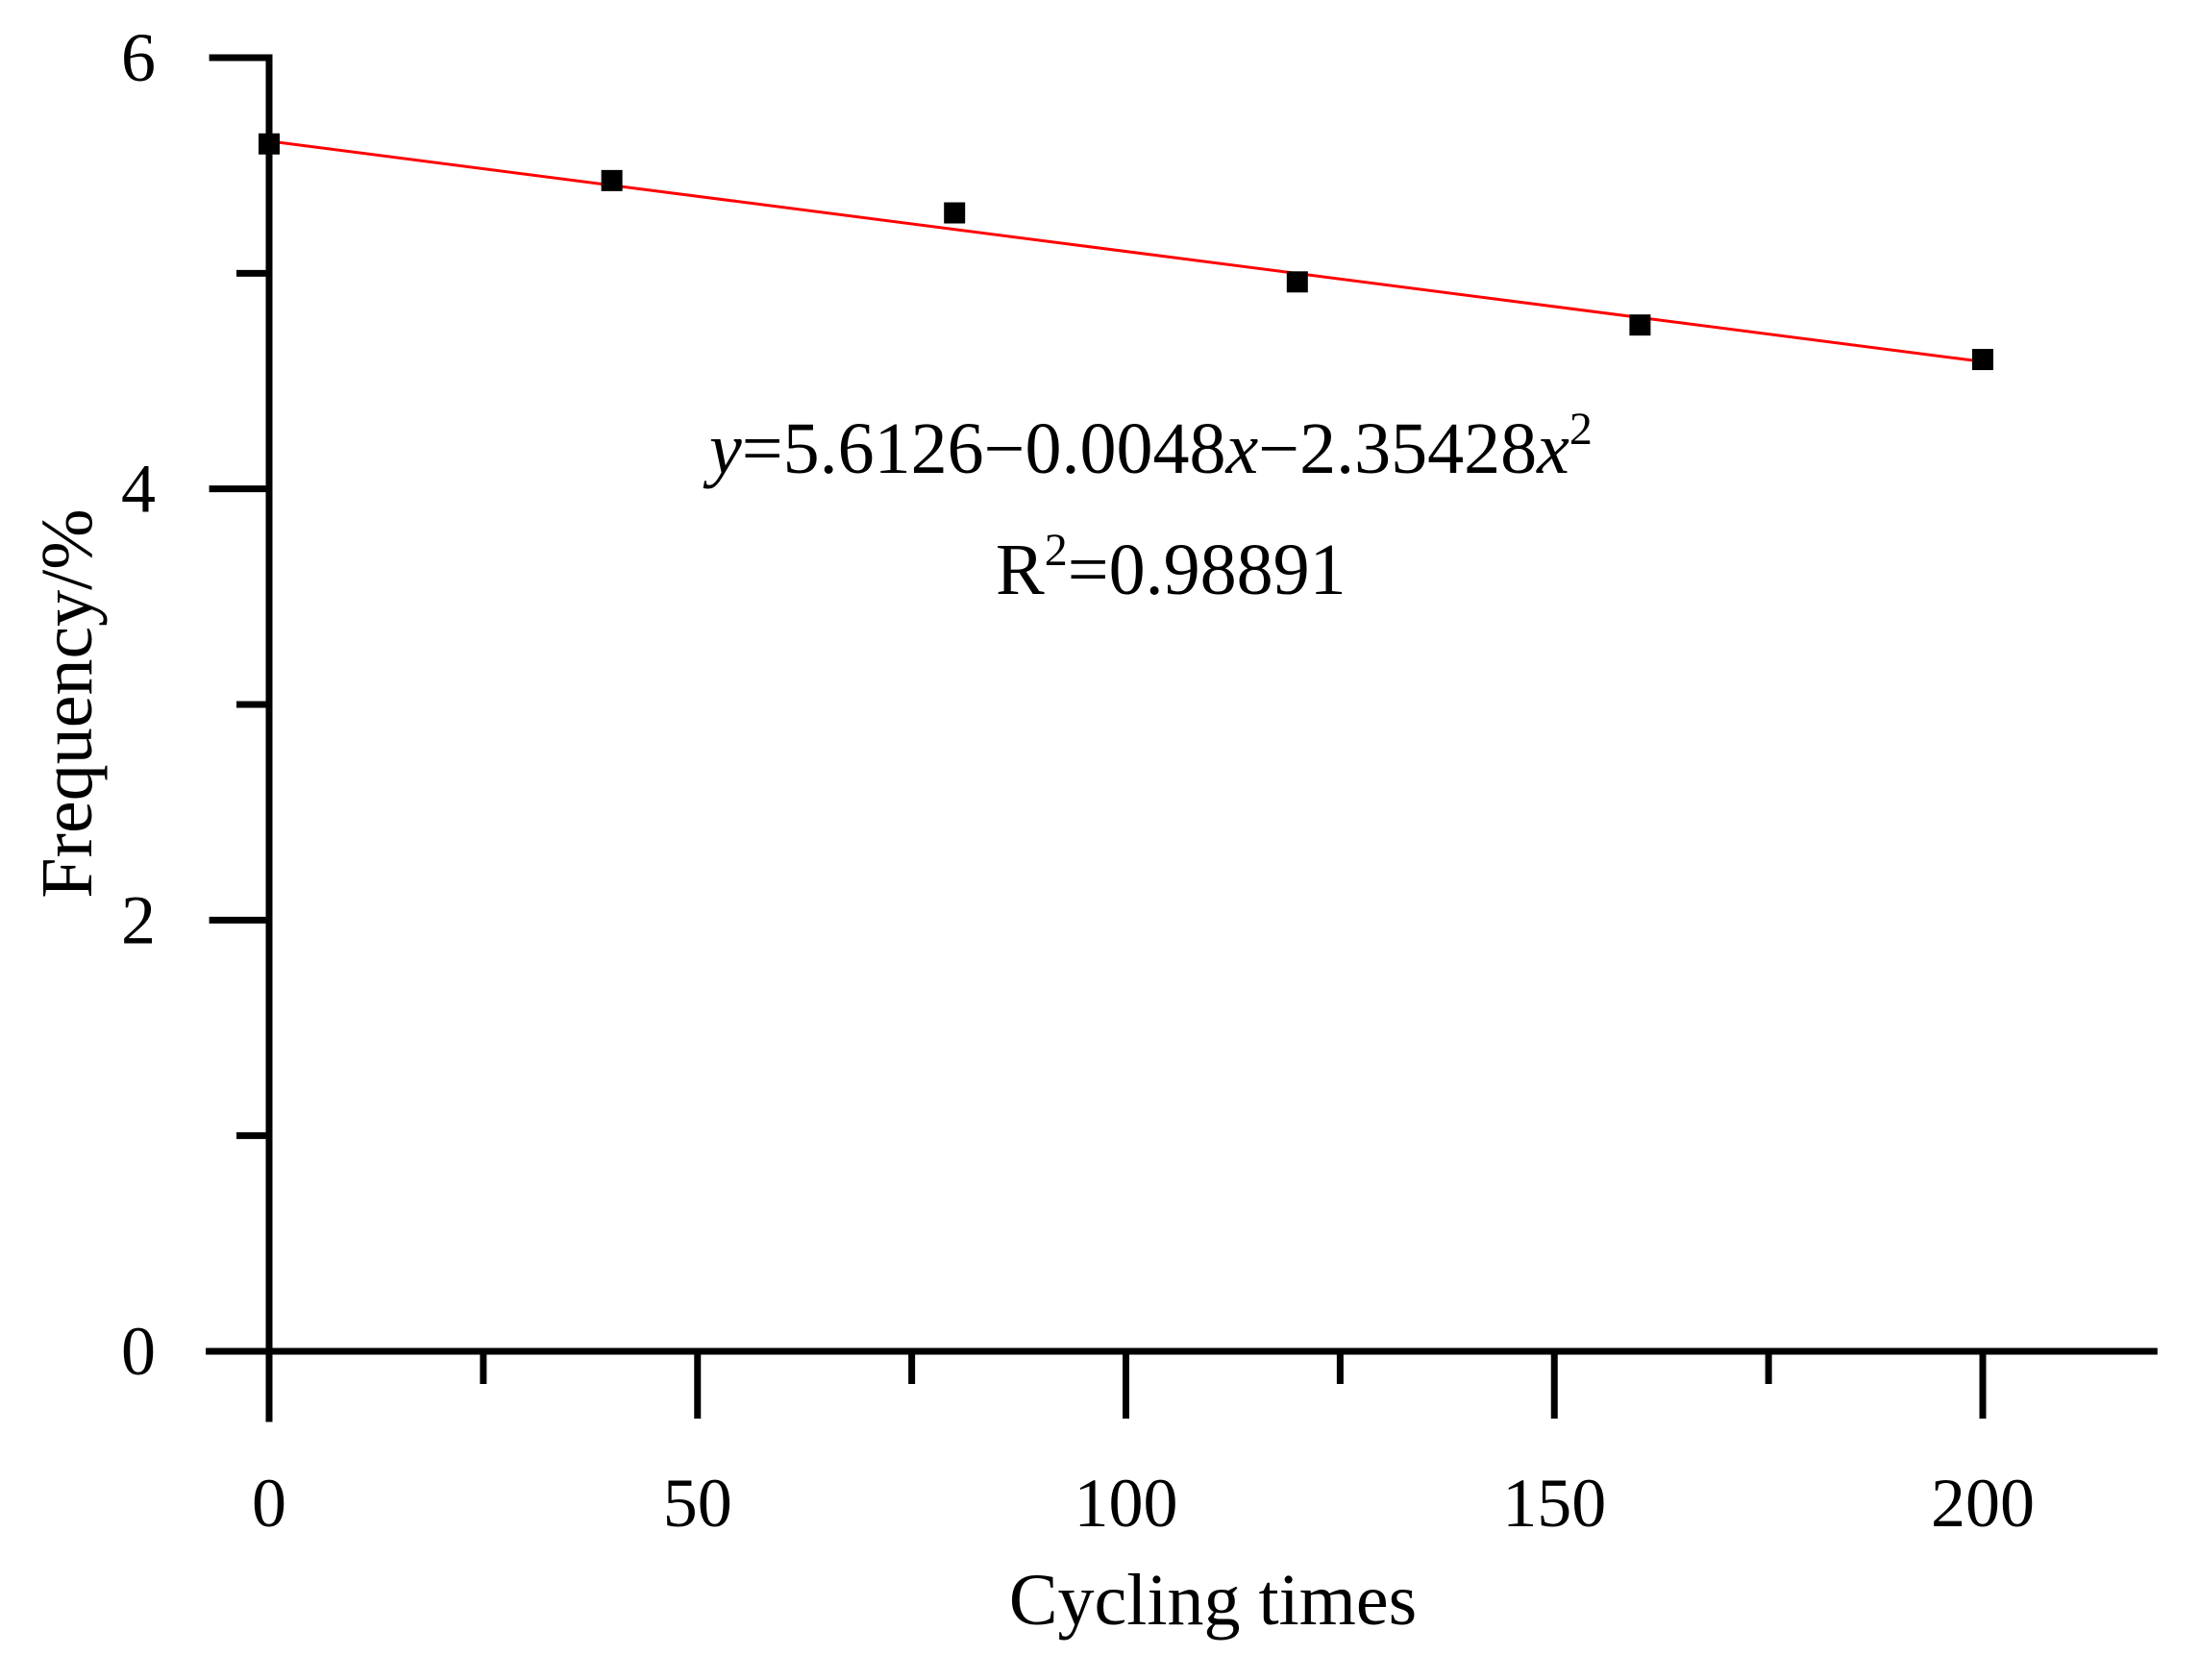  What do you see at coordinates (722, 449) in the screenshot?
I see `equation-y-var: y` at bounding box center [722, 449].